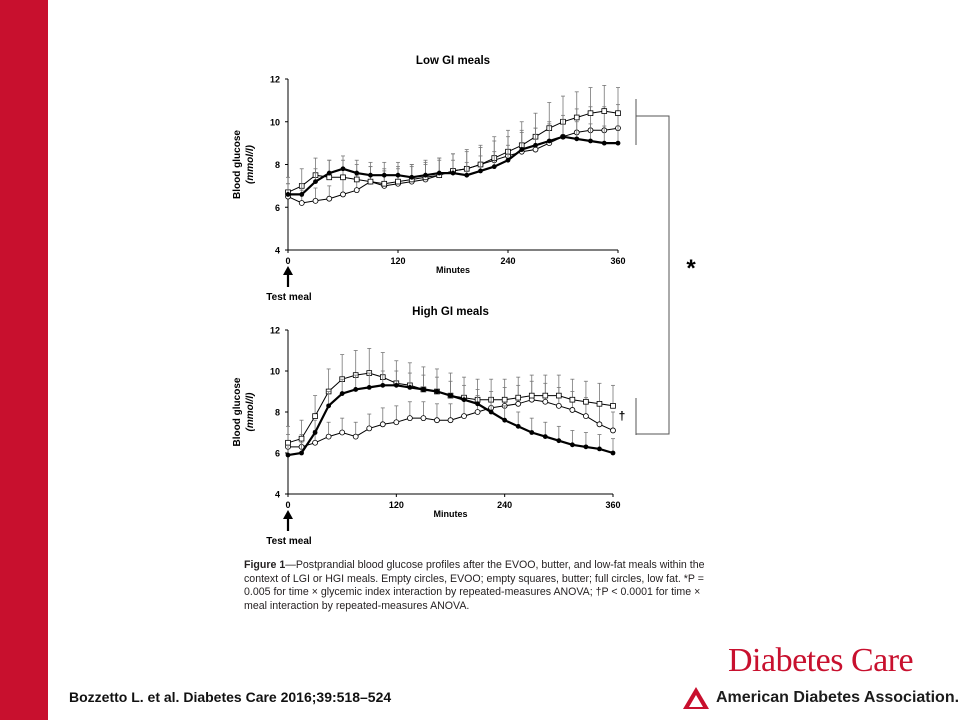 This screenshot has height=720, width=960. I want to click on publisher-logo: American Diabetes Association., so click(820, 698).